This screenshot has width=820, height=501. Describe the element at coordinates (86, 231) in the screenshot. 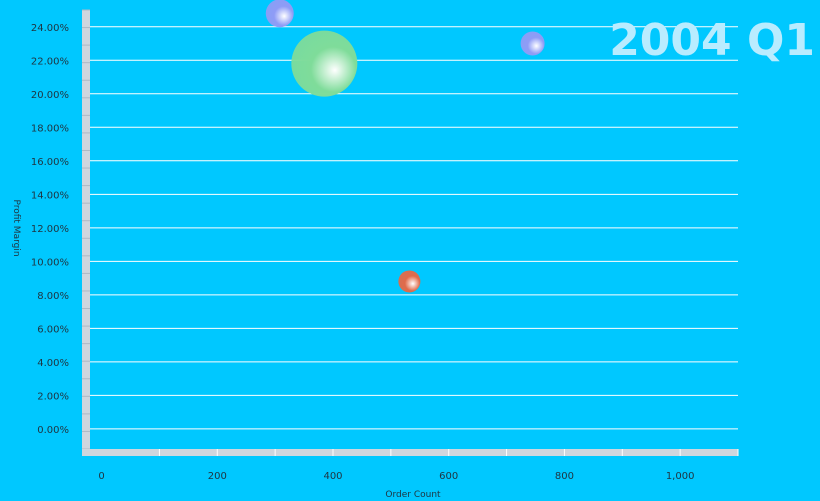

I see `y-axis-line` at that location.